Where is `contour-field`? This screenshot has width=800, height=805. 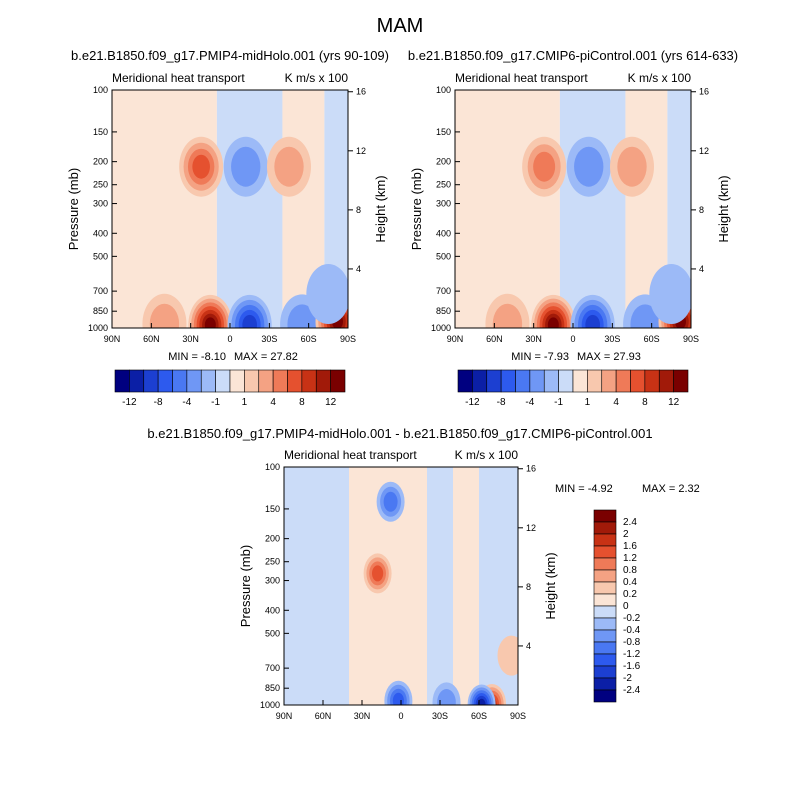
contour-field is located at coordinates (230, 209).